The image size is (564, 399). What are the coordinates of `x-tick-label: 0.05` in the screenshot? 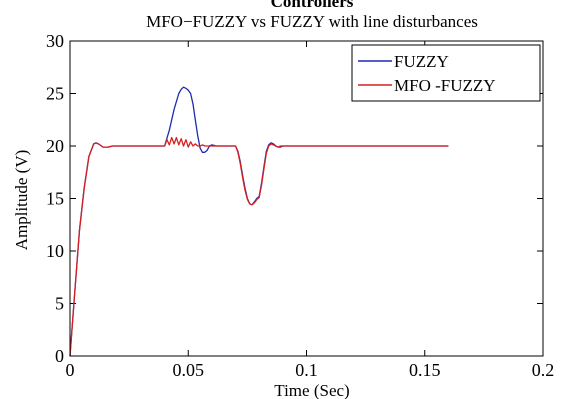 It's located at (189, 370).